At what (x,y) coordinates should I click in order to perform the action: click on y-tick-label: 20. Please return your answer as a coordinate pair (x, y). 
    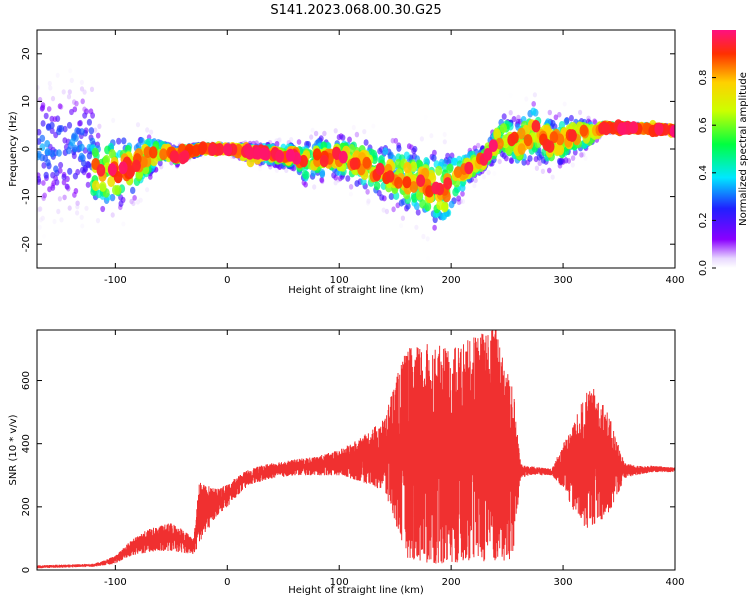
    Looking at the image, I should click on (26, 53).